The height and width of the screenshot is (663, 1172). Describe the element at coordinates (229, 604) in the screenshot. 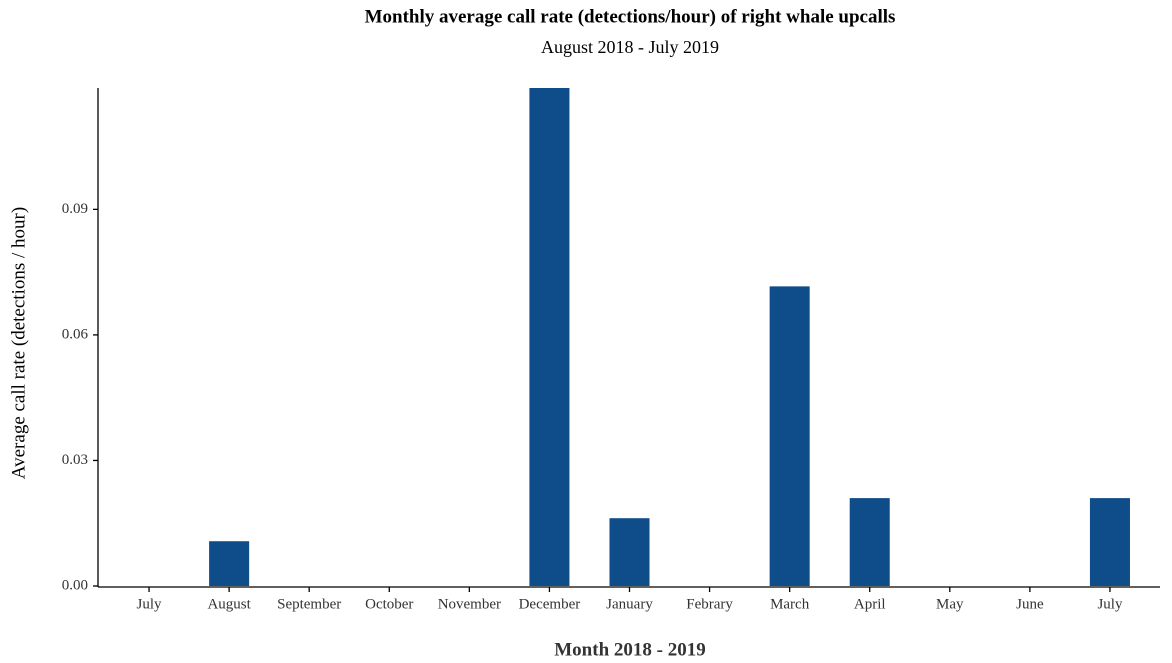

I see `x-tick-label: August` at that location.